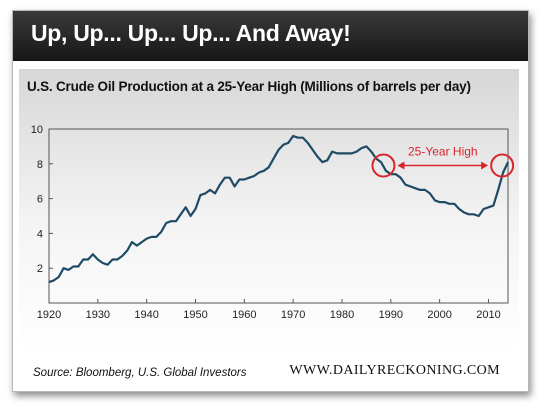  What do you see at coordinates (244, 315) in the screenshot?
I see `x-tick-label: 1960` at bounding box center [244, 315].